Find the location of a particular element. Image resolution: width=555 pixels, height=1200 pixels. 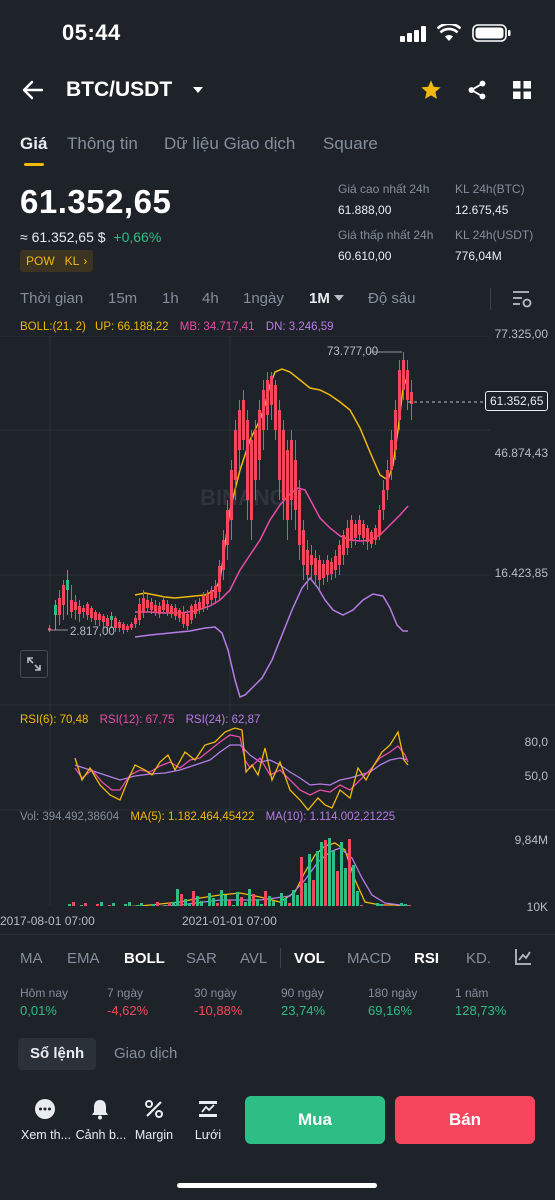

ind-tab-avl: AVL is located at coordinates (254, 958).